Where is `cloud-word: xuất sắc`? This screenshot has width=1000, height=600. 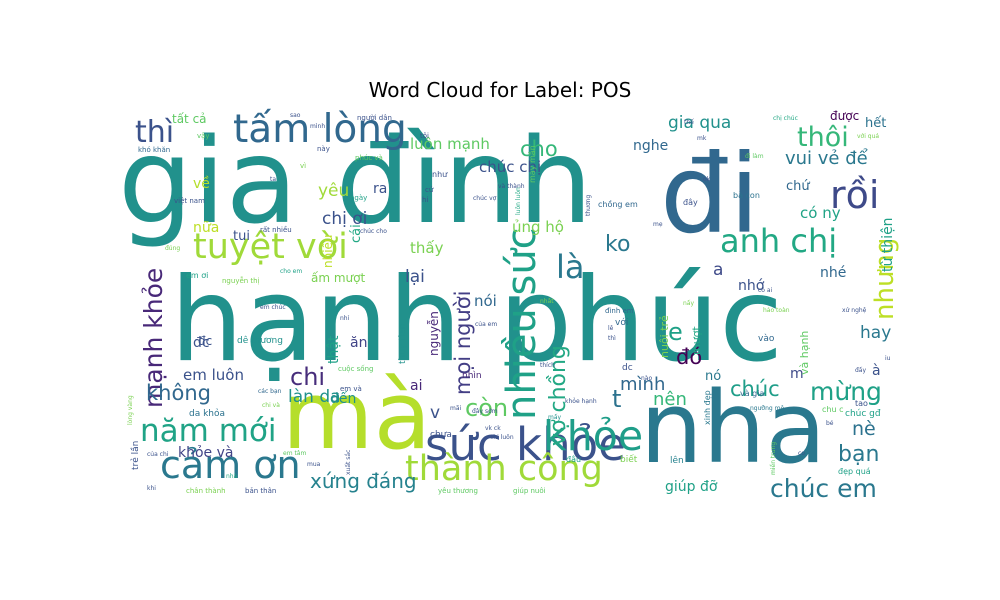
cloud-word: xuất sắc is located at coordinates (348, 462).